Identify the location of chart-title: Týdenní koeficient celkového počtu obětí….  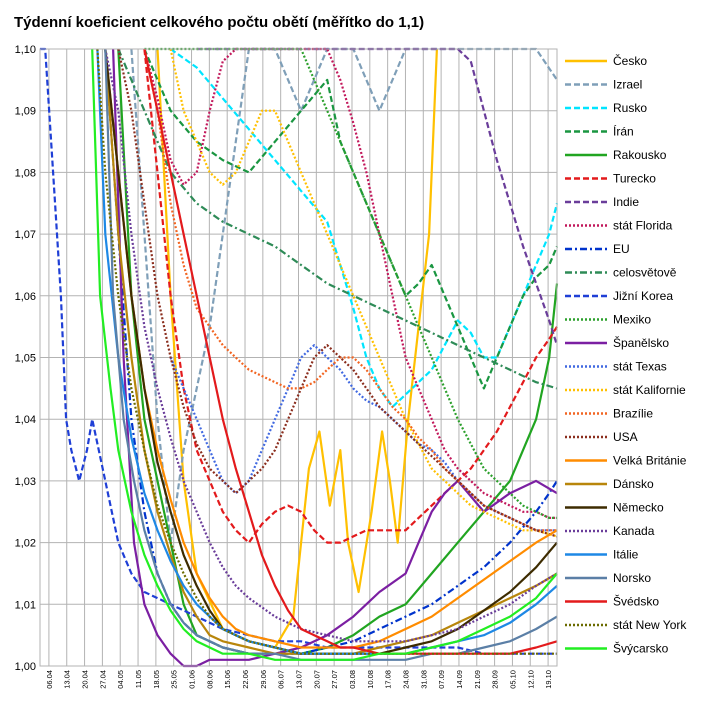
(219, 22).